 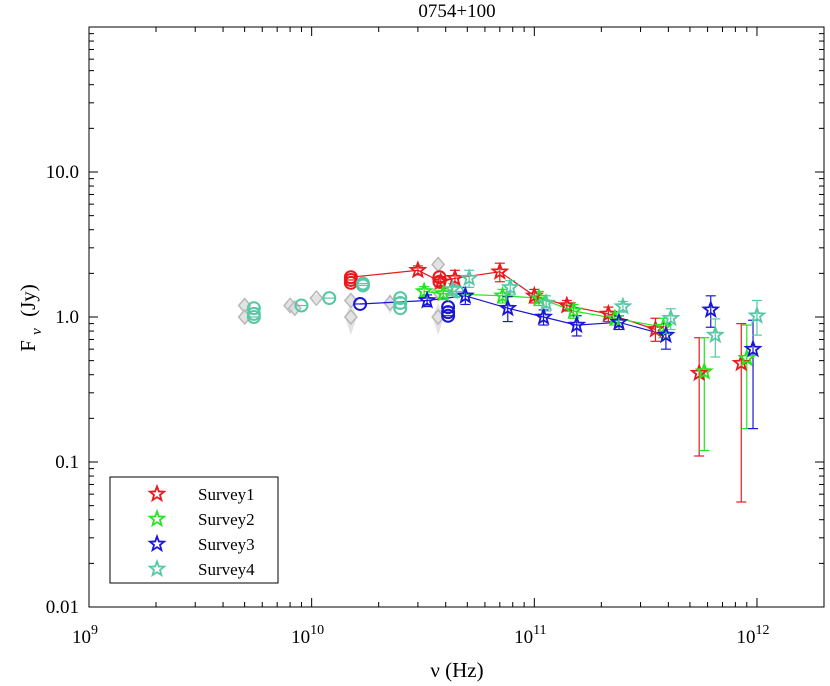 I want to click on x-tick-label: 1010, so click(x=307, y=635).